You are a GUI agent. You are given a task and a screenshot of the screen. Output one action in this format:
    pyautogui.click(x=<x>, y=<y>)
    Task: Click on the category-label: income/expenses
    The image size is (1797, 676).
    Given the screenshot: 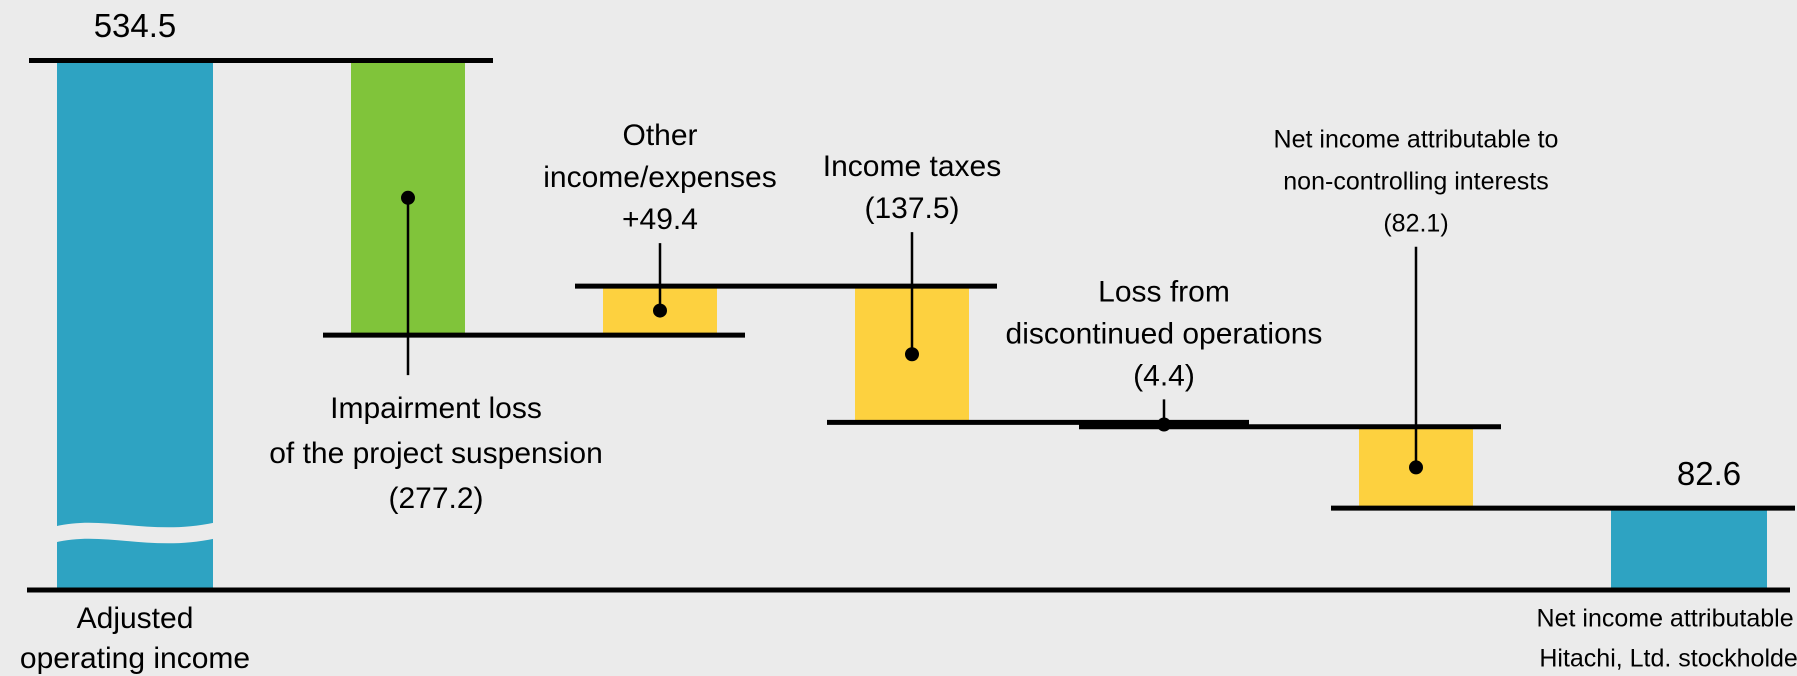 What is the action you would take?
    pyautogui.click(x=659, y=177)
    